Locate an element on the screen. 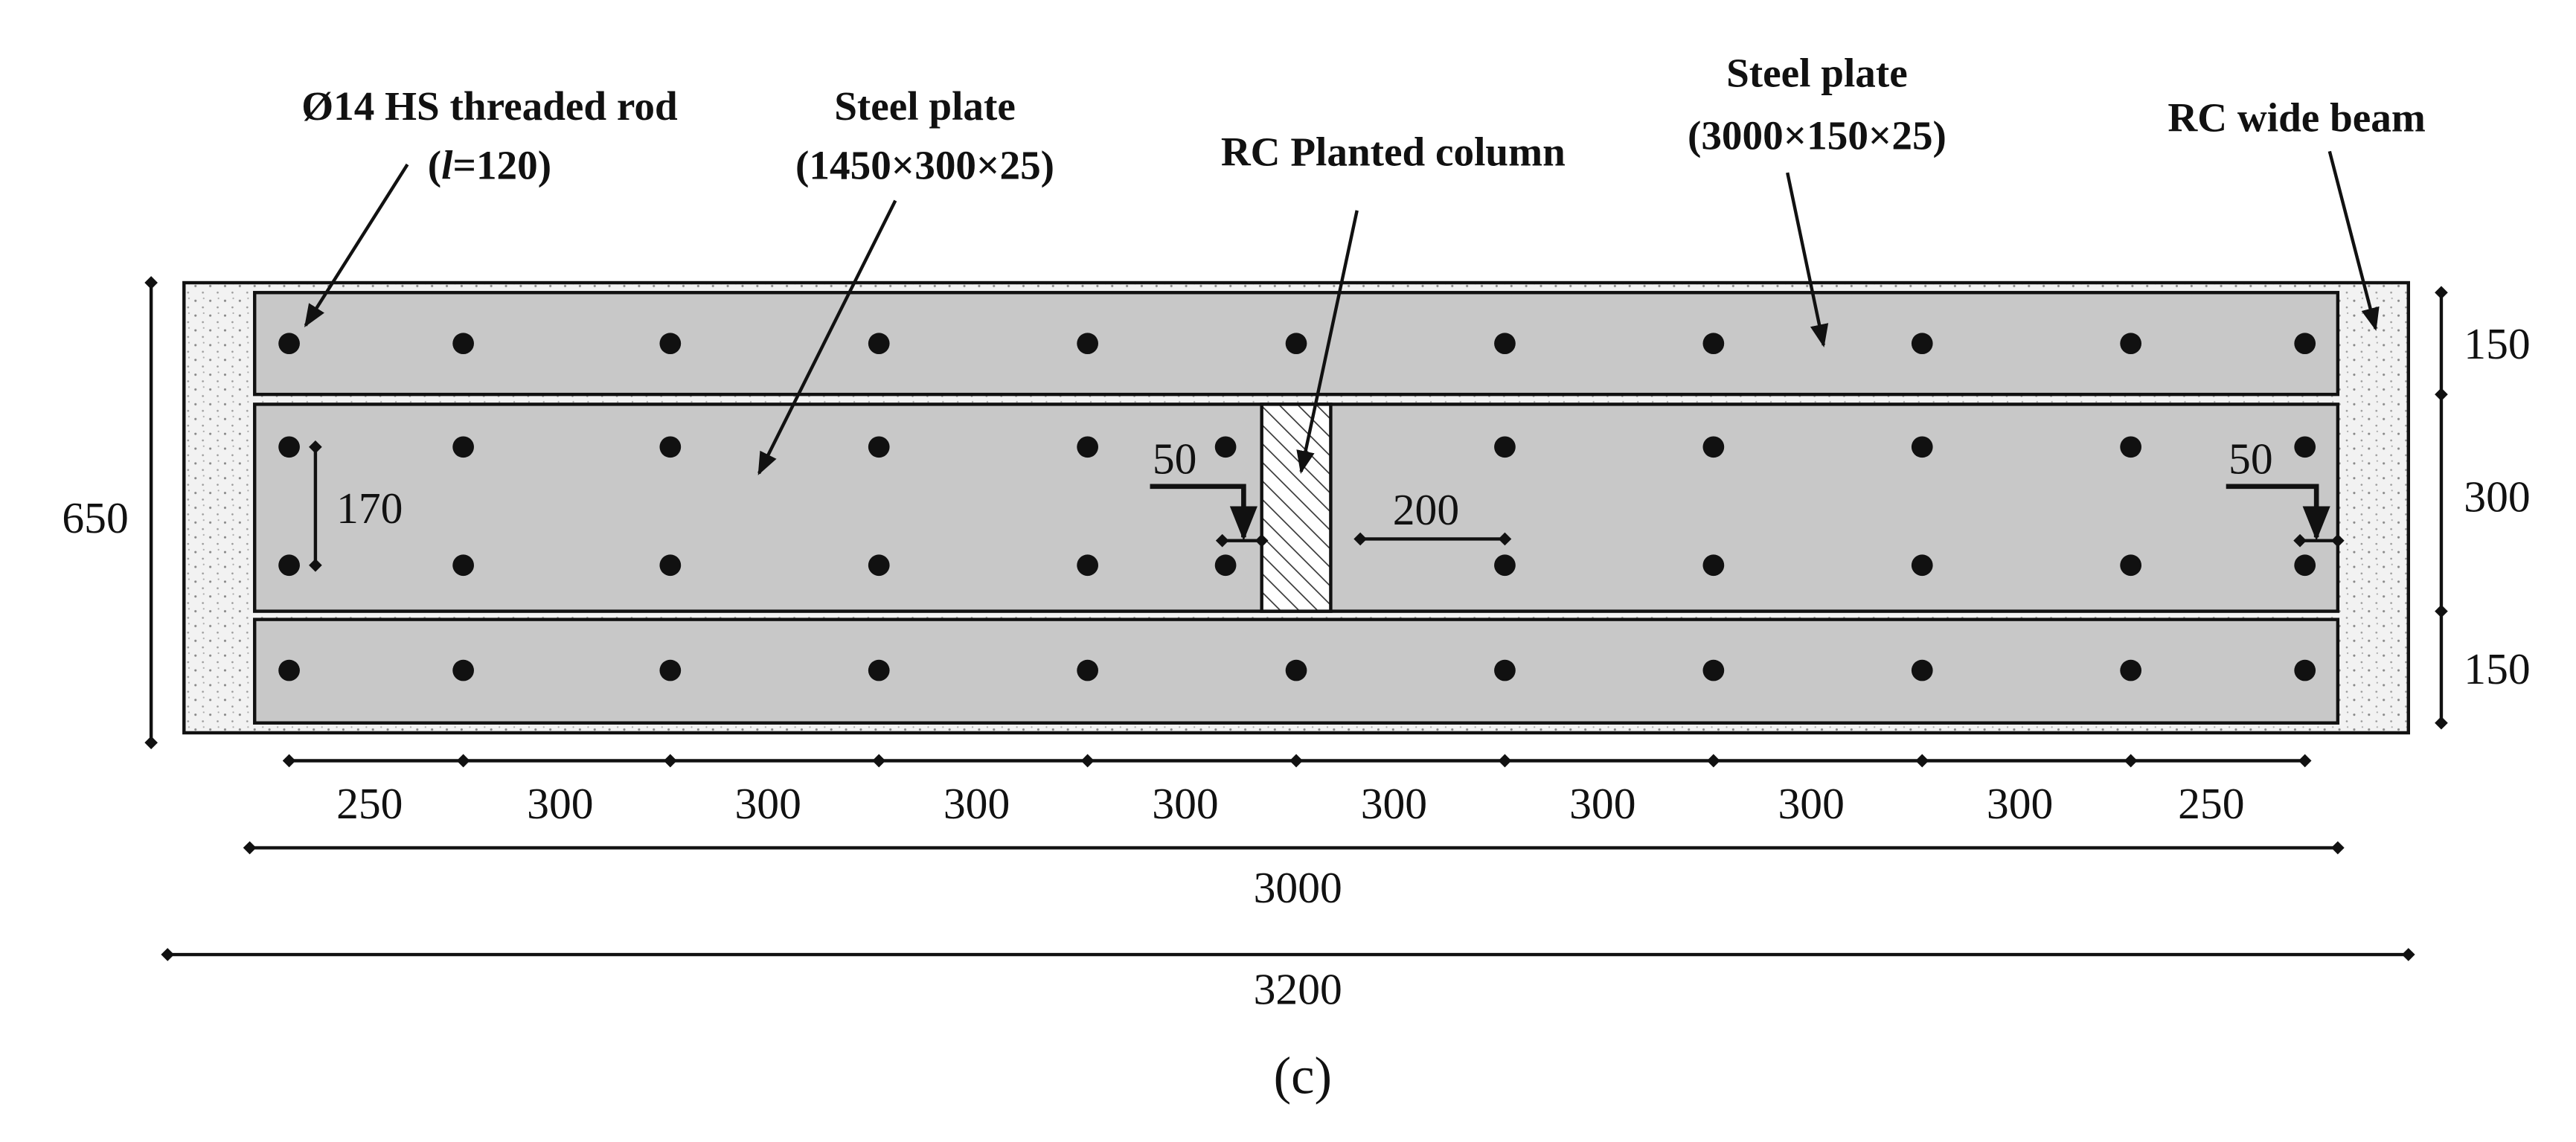 The height and width of the screenshot is (1142, 2576). dimension: 170 is located at coordinates (369, 508).